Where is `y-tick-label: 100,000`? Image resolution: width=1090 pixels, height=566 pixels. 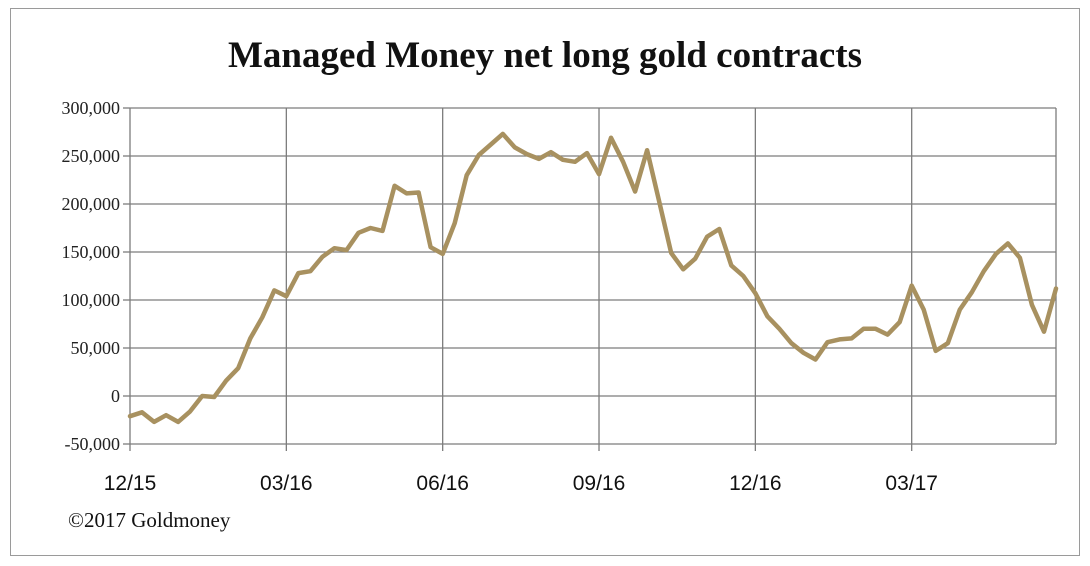 y-tick-label: 100,000 is located at coordinates (91, 300).